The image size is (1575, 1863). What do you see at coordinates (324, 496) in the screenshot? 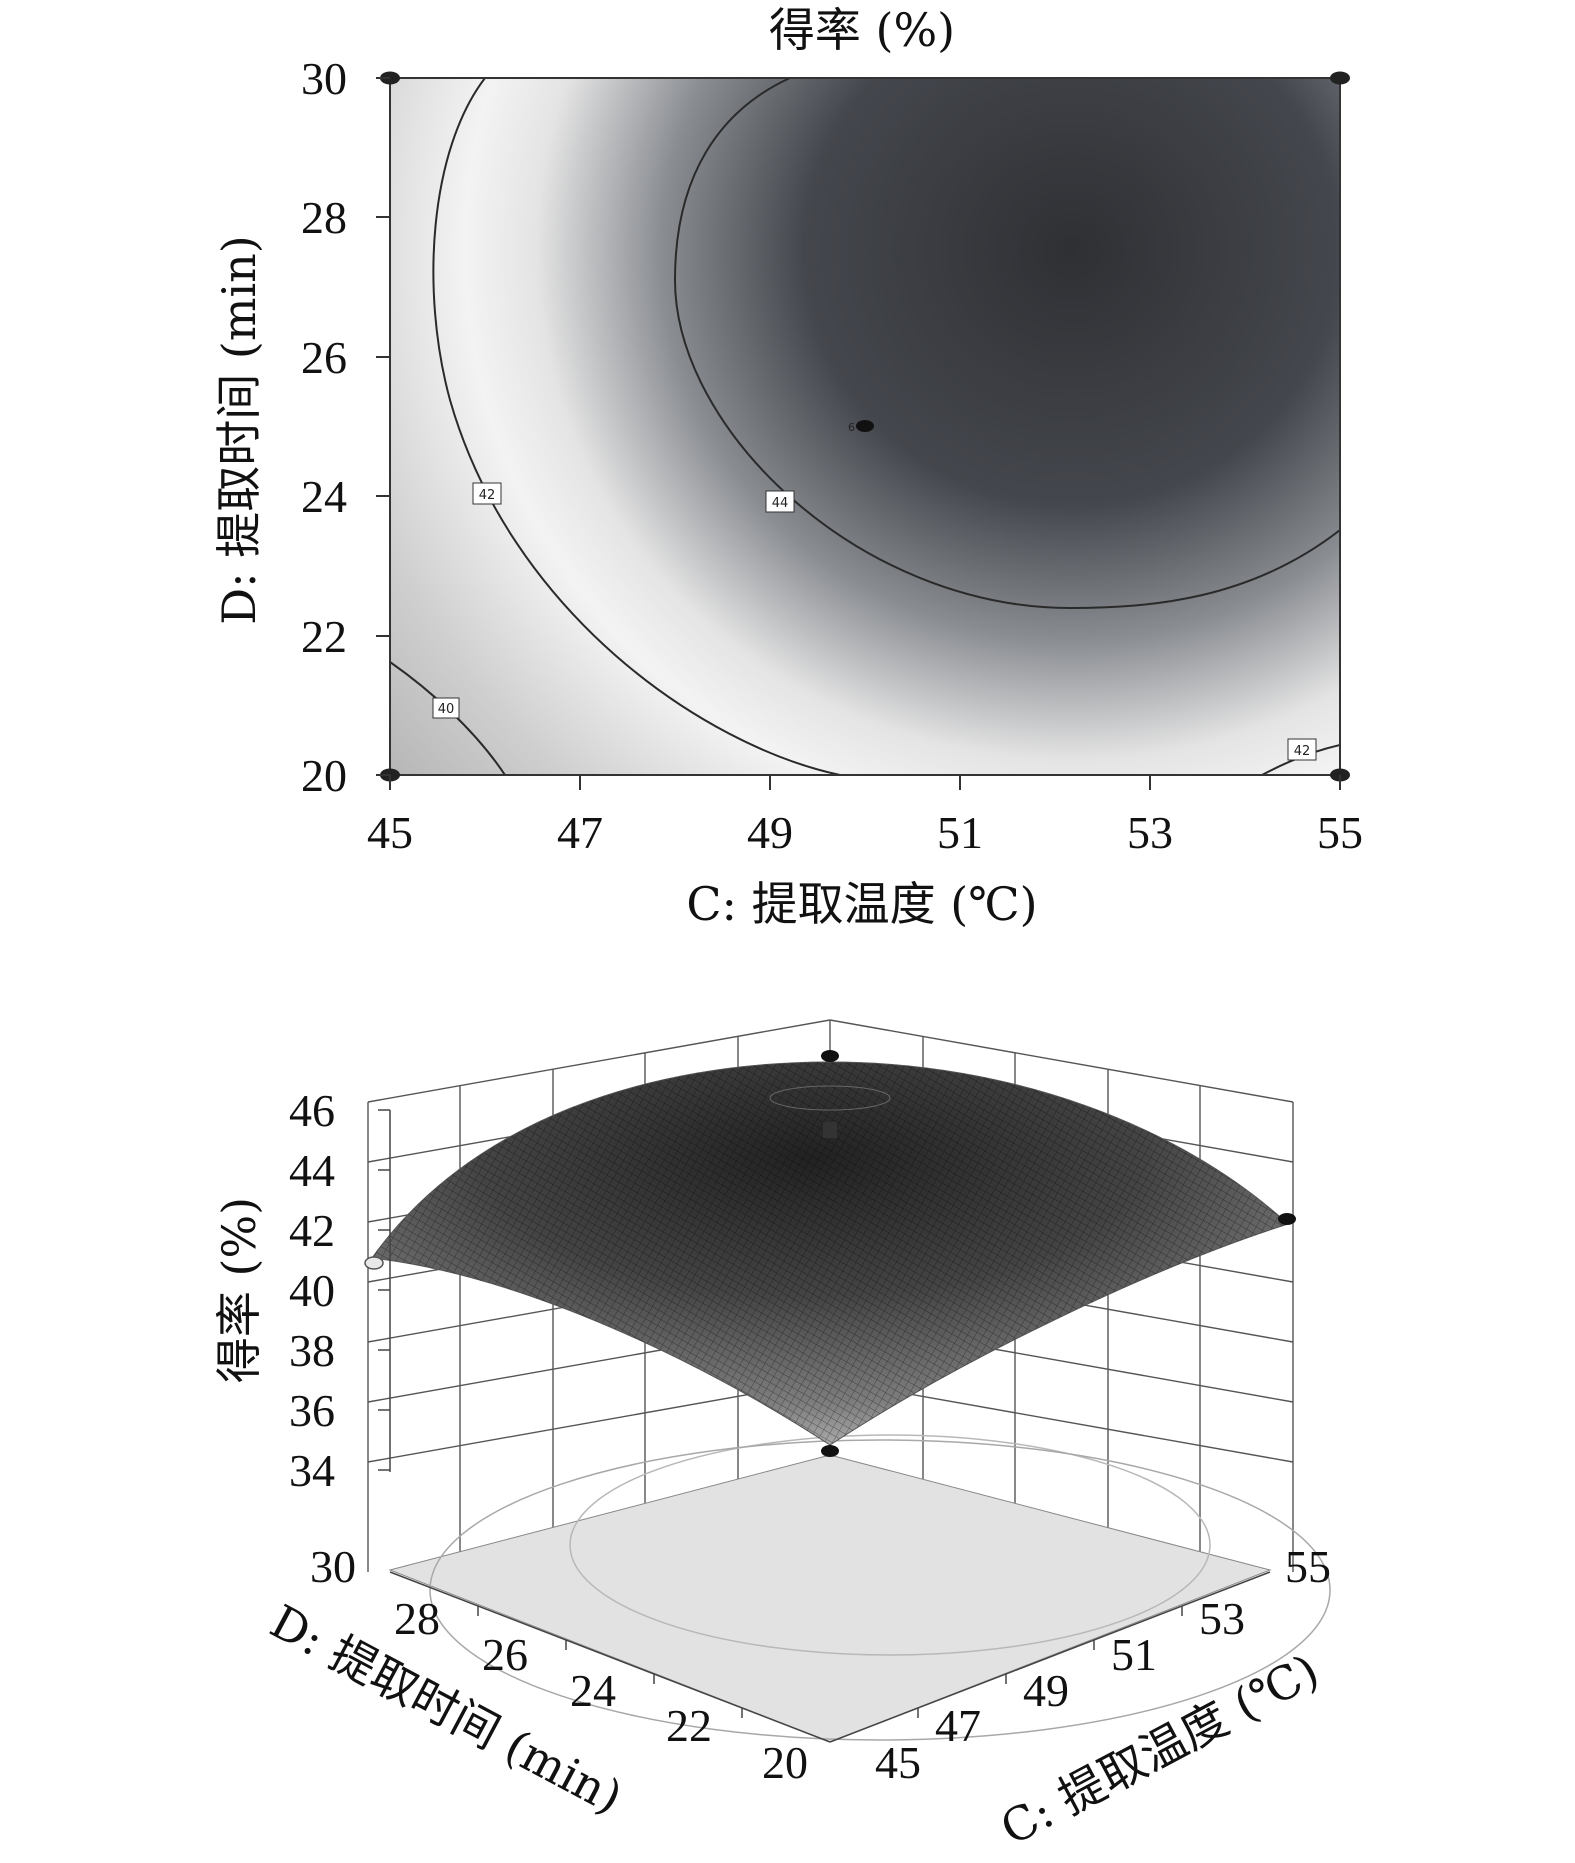
I see `y-tick-label: 24` at bounding box center [324, 496].